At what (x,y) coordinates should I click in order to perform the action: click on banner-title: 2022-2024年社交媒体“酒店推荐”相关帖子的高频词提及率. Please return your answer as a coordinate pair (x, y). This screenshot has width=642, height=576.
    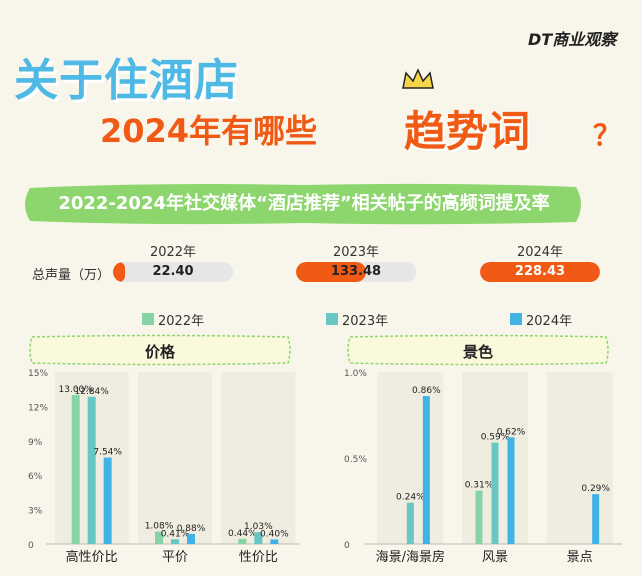
    Looking at the image, I should click on (304, 203).